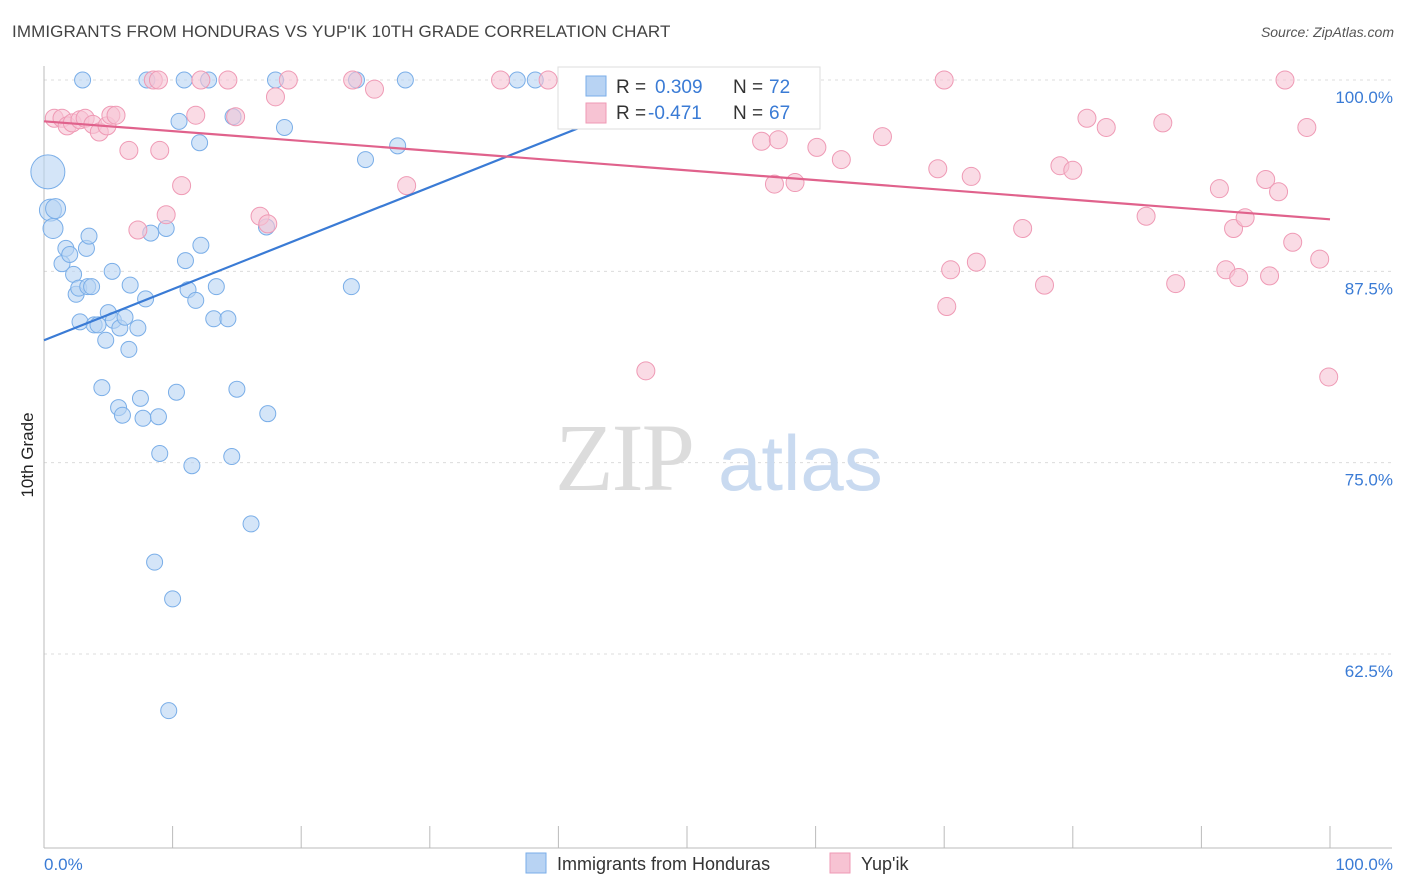 The height and width of the screenshot is (892, 1406). What do you see at coordinates (840, 863) in the screenshot?
I see `legend-swatch-yupik` at bounding box center [840, 863].